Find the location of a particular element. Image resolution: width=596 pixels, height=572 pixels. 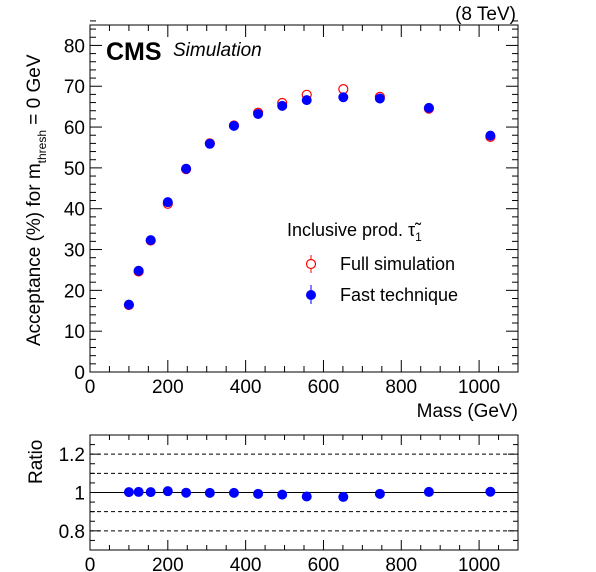

main-x-axis-label: Mass (GeV) is located at coordinates (467, 411).